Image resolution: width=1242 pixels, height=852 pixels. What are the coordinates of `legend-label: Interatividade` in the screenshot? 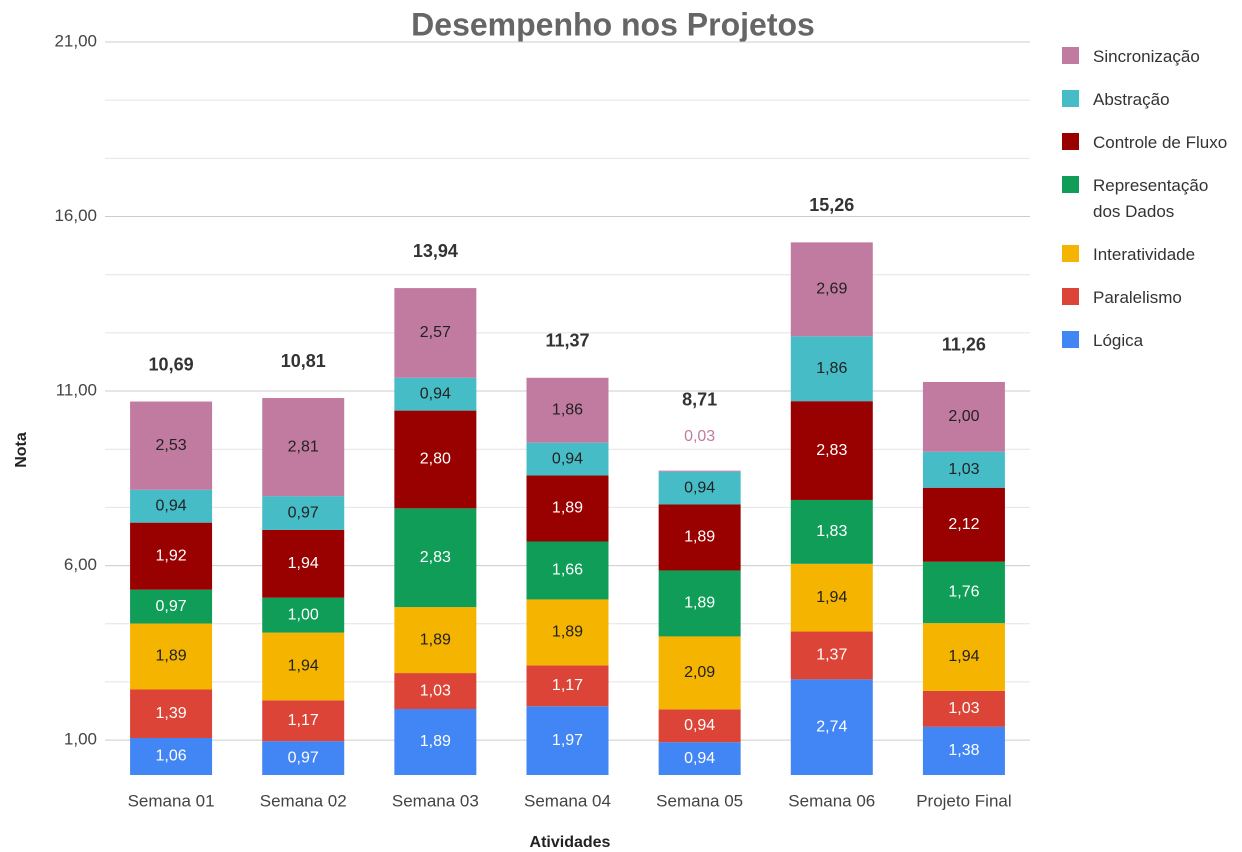 It's located at (1144, 254).